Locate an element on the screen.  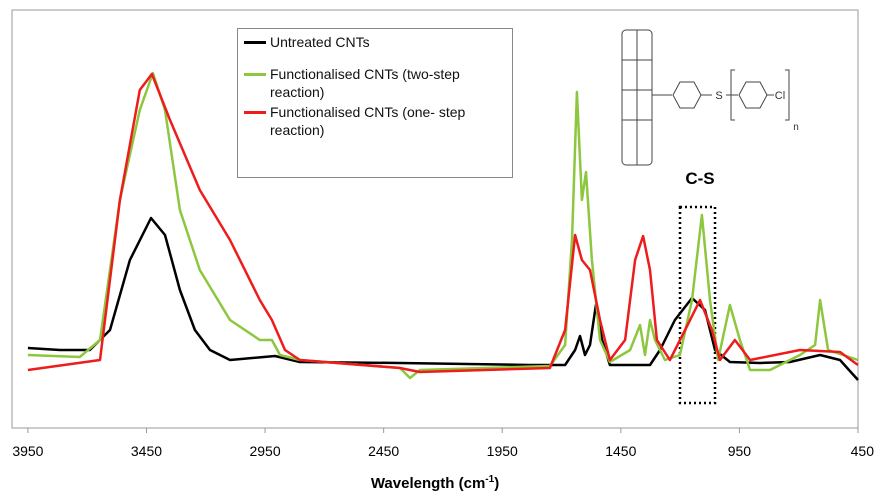
legend-entry: Functionalised CNTs (two-step reaction) is located at coordinates (375, 83).